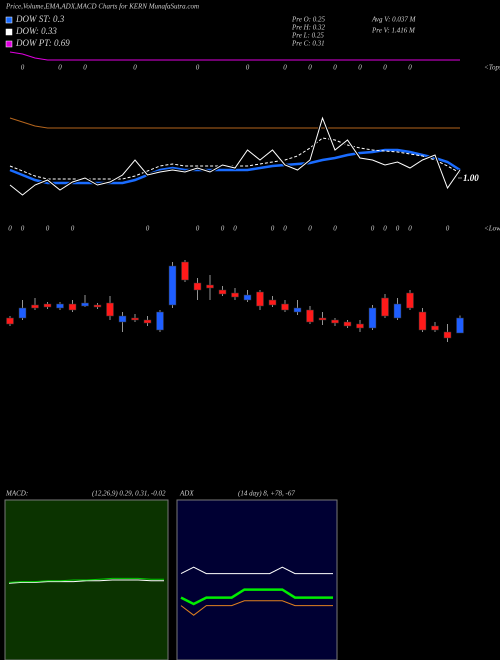 This screenshot has height=660, width=500. I want to click on legend-label: DOW ST: 0.3, so click(40, 19).